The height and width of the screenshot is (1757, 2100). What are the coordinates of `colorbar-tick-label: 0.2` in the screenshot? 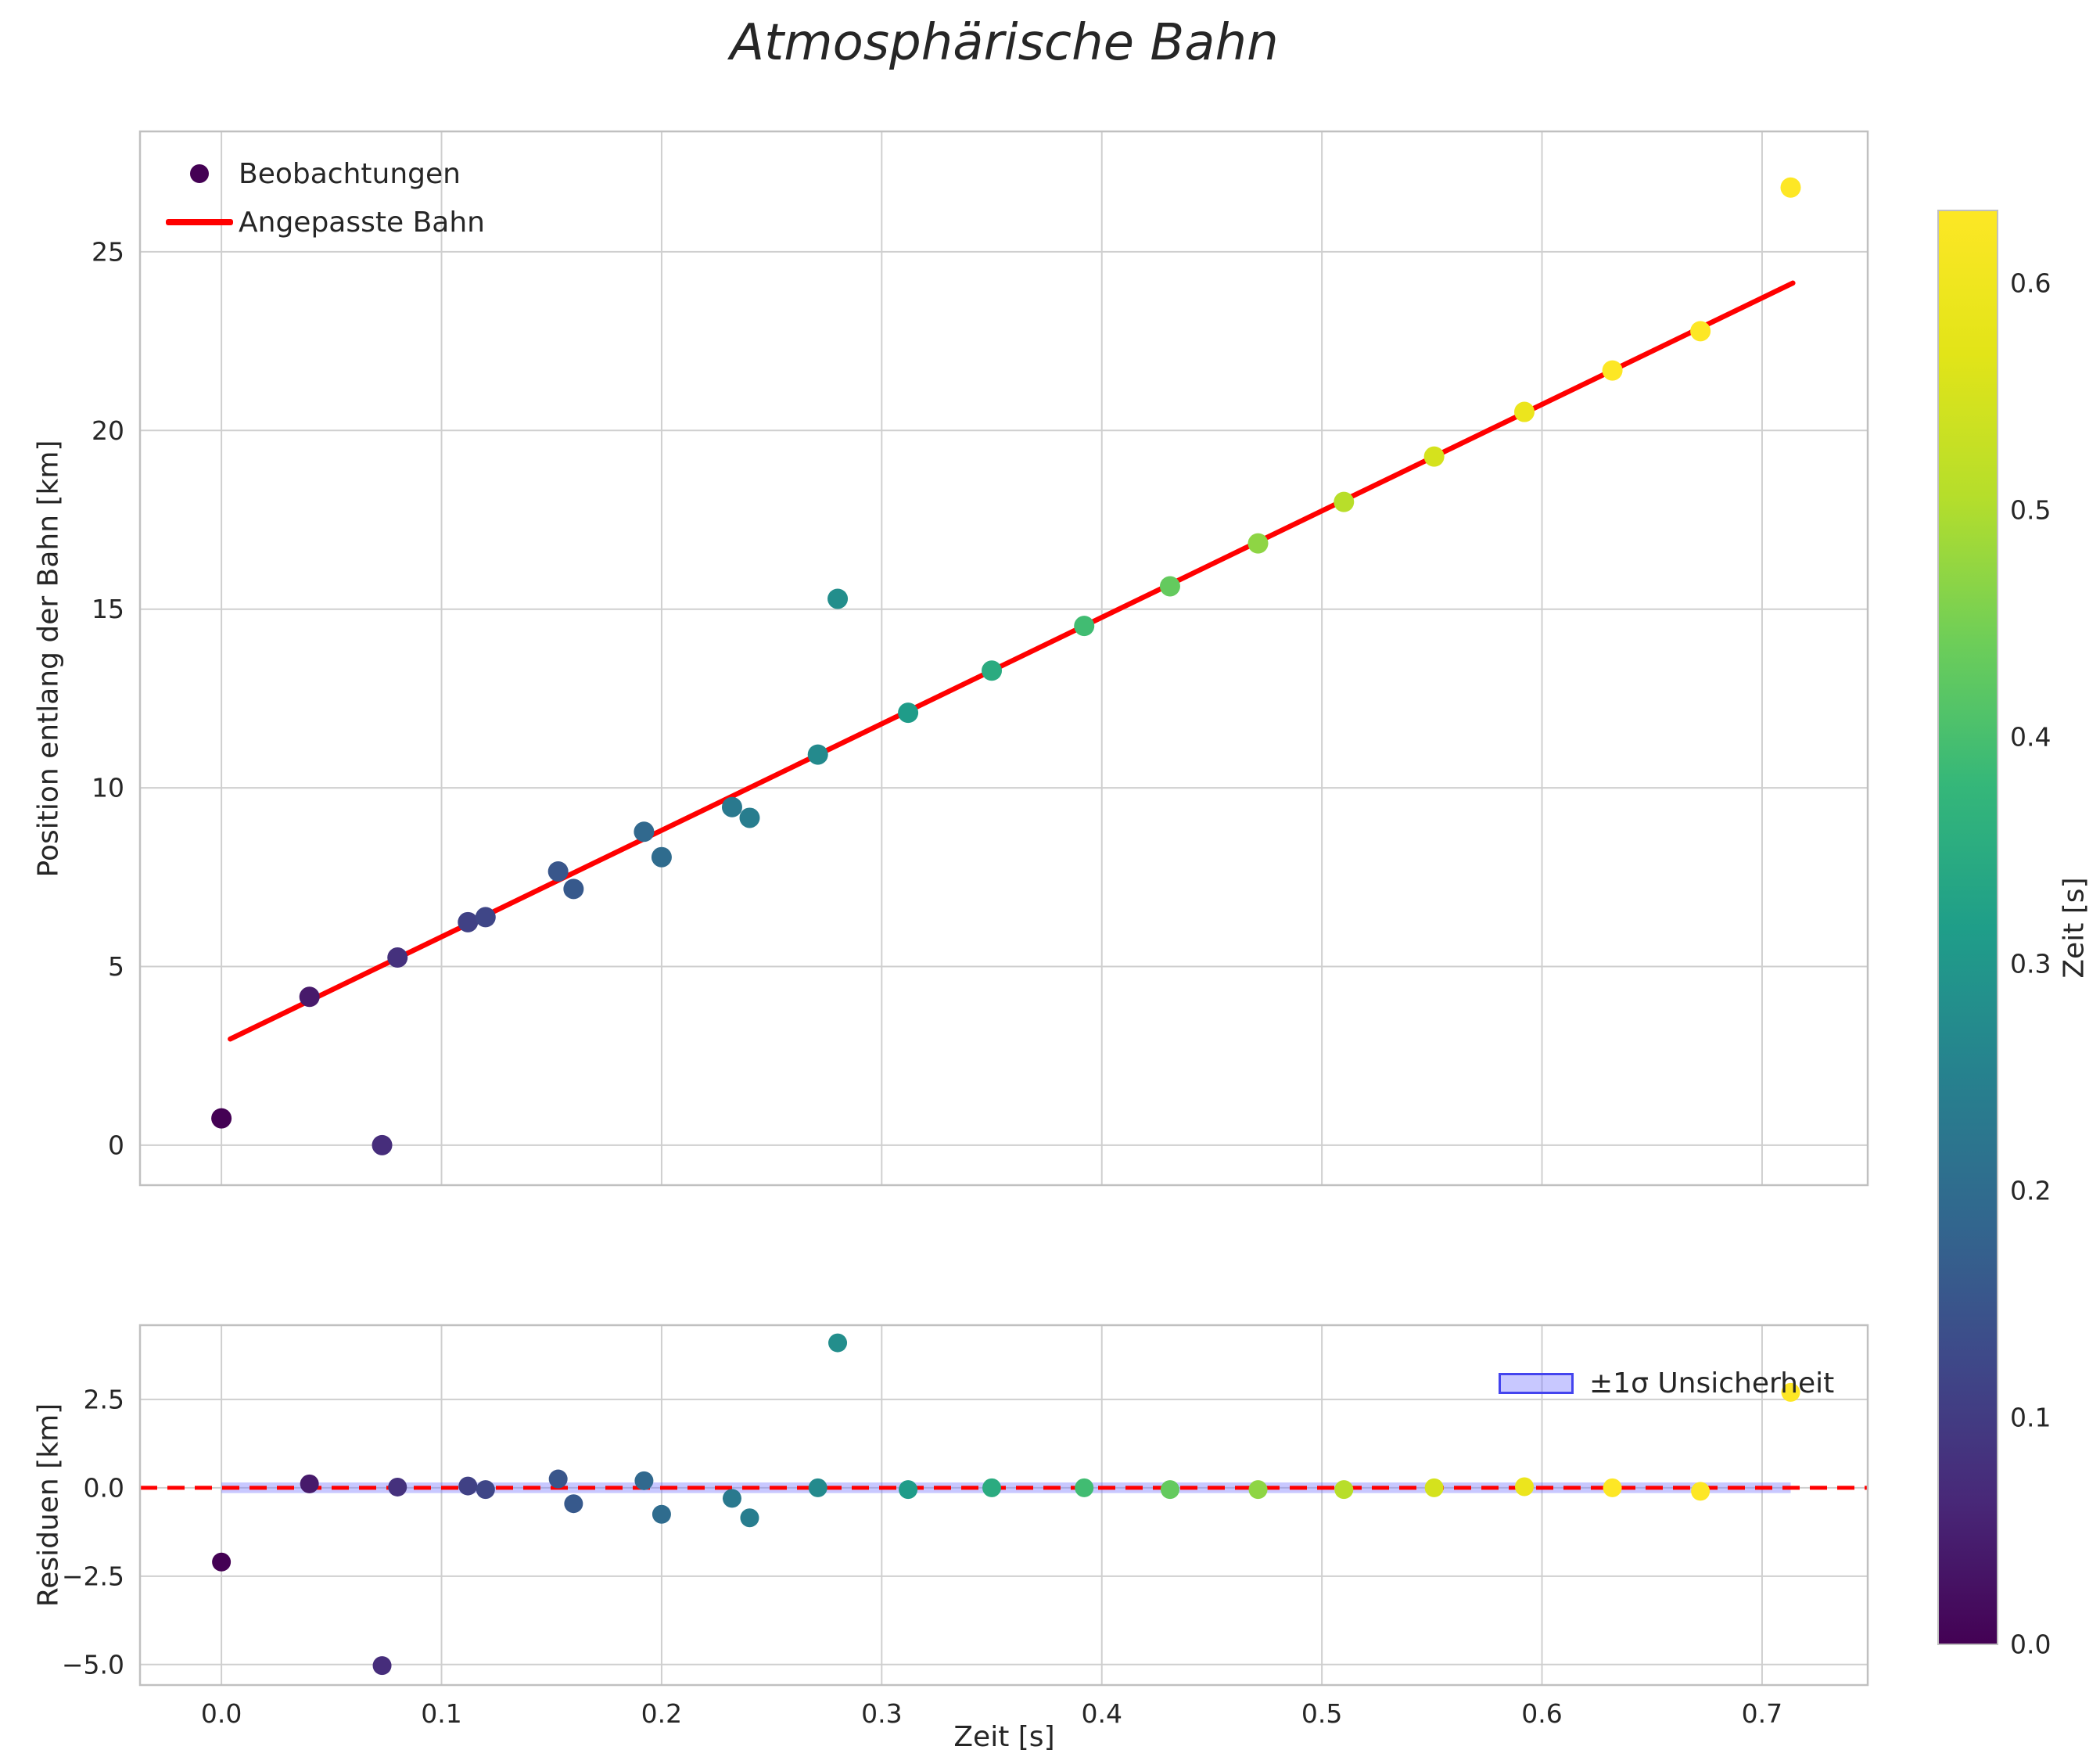 It's located at (2030, 1190).